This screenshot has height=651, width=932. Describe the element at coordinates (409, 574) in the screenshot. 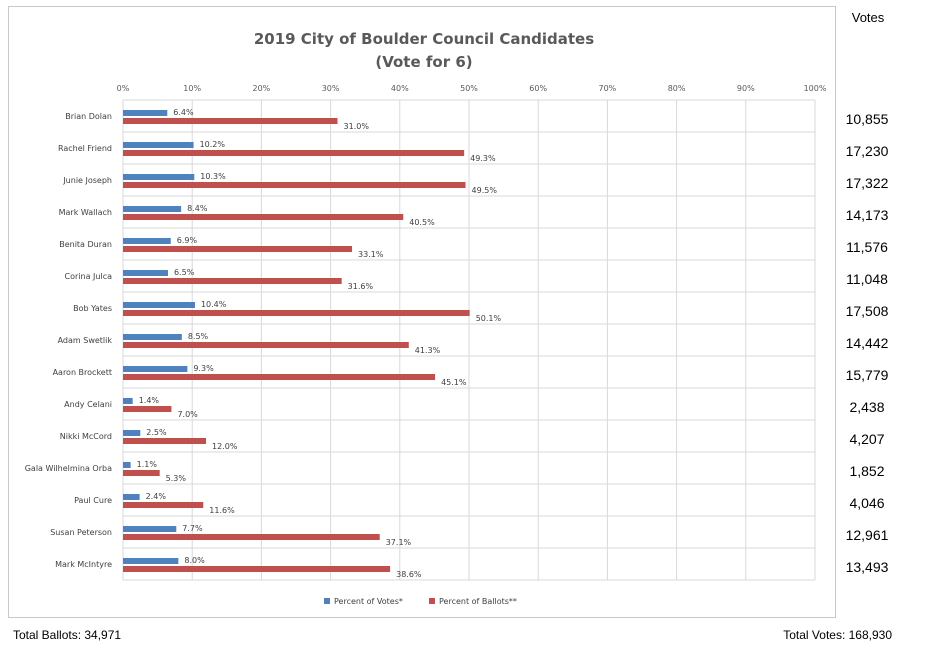

I see `data-label-ballots: 38.6%` at that location.